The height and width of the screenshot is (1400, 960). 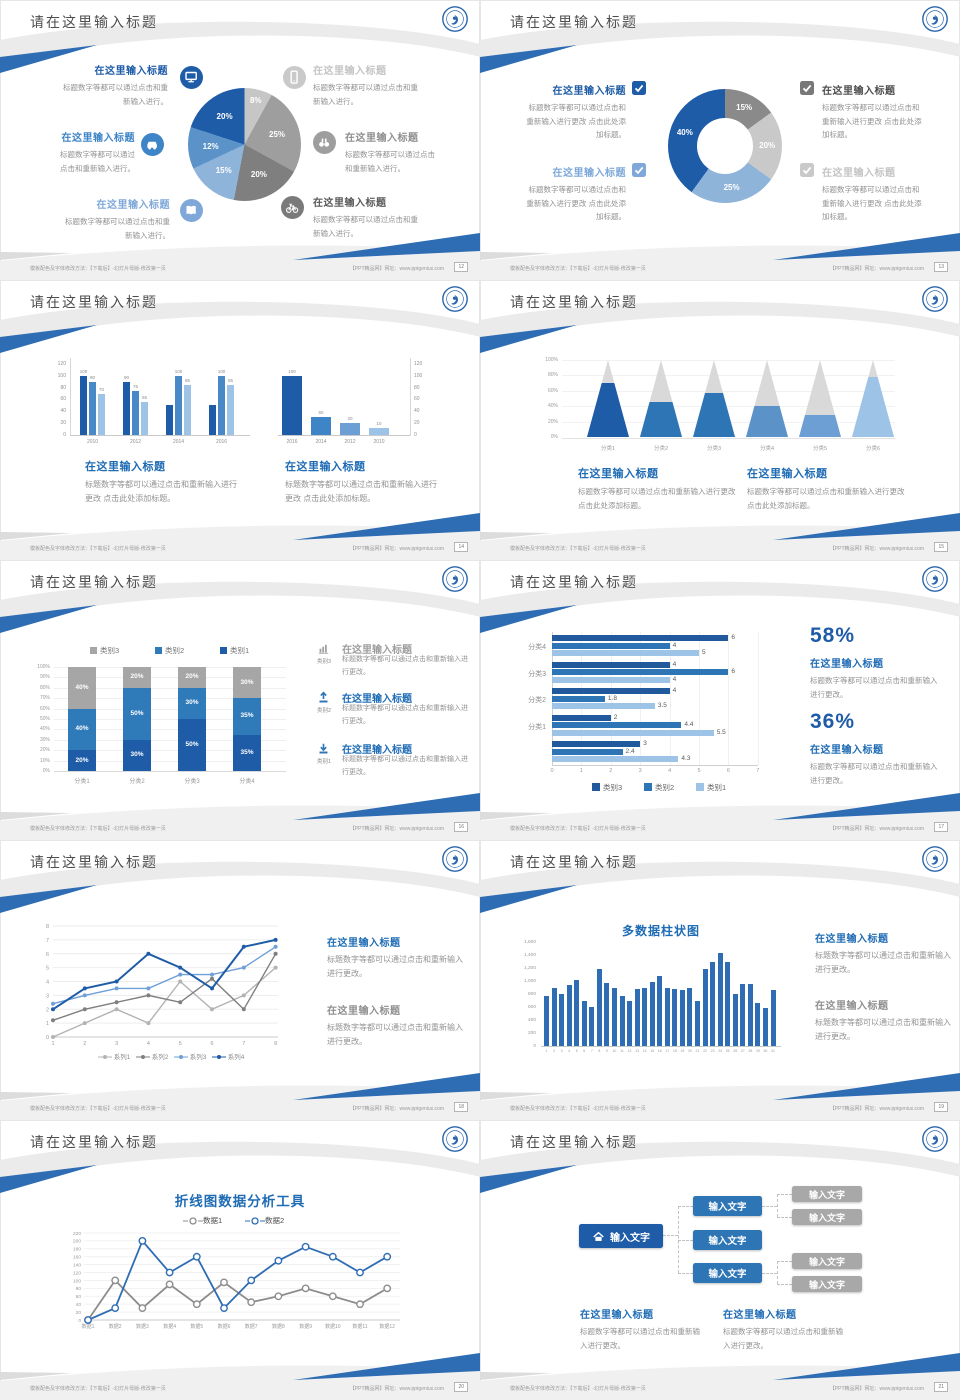 What do you see at coordinates (137, 677) in the screenshot?
I see `segment-label: 20%` at bounding box center [137, 677].